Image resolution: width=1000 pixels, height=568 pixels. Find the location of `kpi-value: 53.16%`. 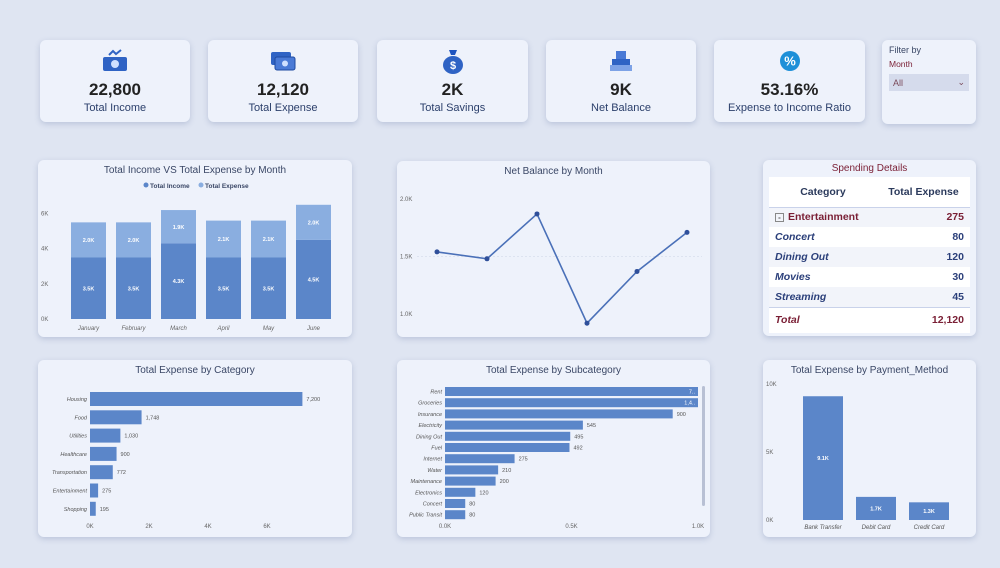

kpi-value: 53.16% is located at coordinates (789, 89).